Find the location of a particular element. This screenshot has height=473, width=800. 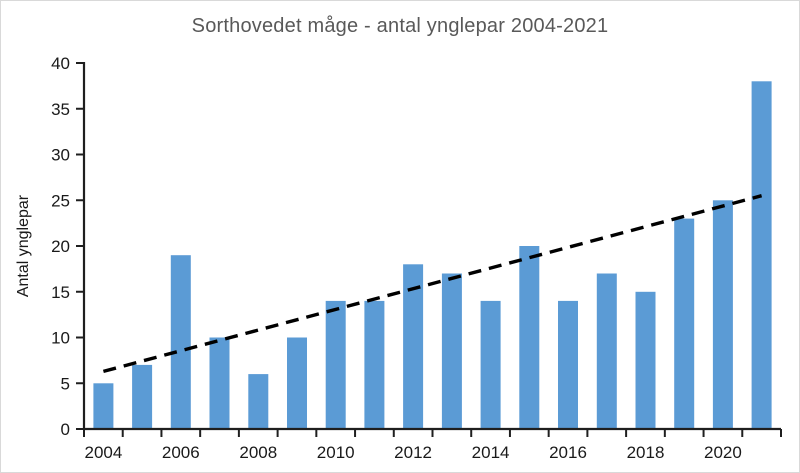

bar-2006 is located at coordinates (180, 342).